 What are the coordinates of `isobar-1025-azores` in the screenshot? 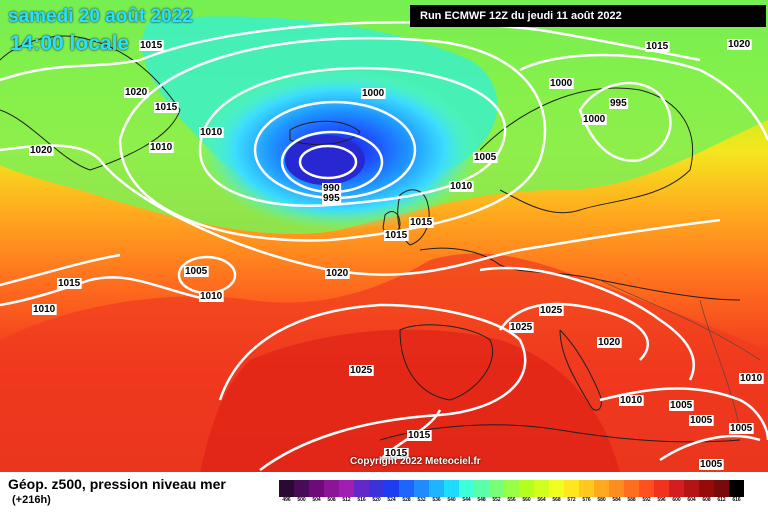 It's located at (372, 387).